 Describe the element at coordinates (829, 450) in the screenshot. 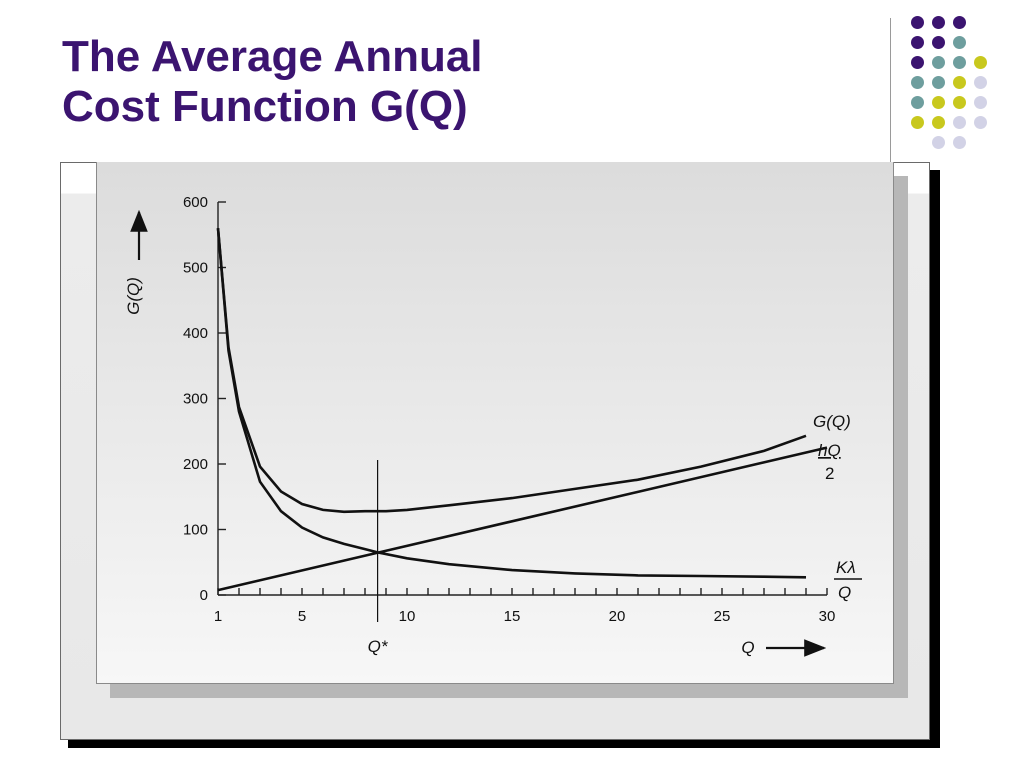

I see `holding-cost-label-numerator: hQ` at that location.